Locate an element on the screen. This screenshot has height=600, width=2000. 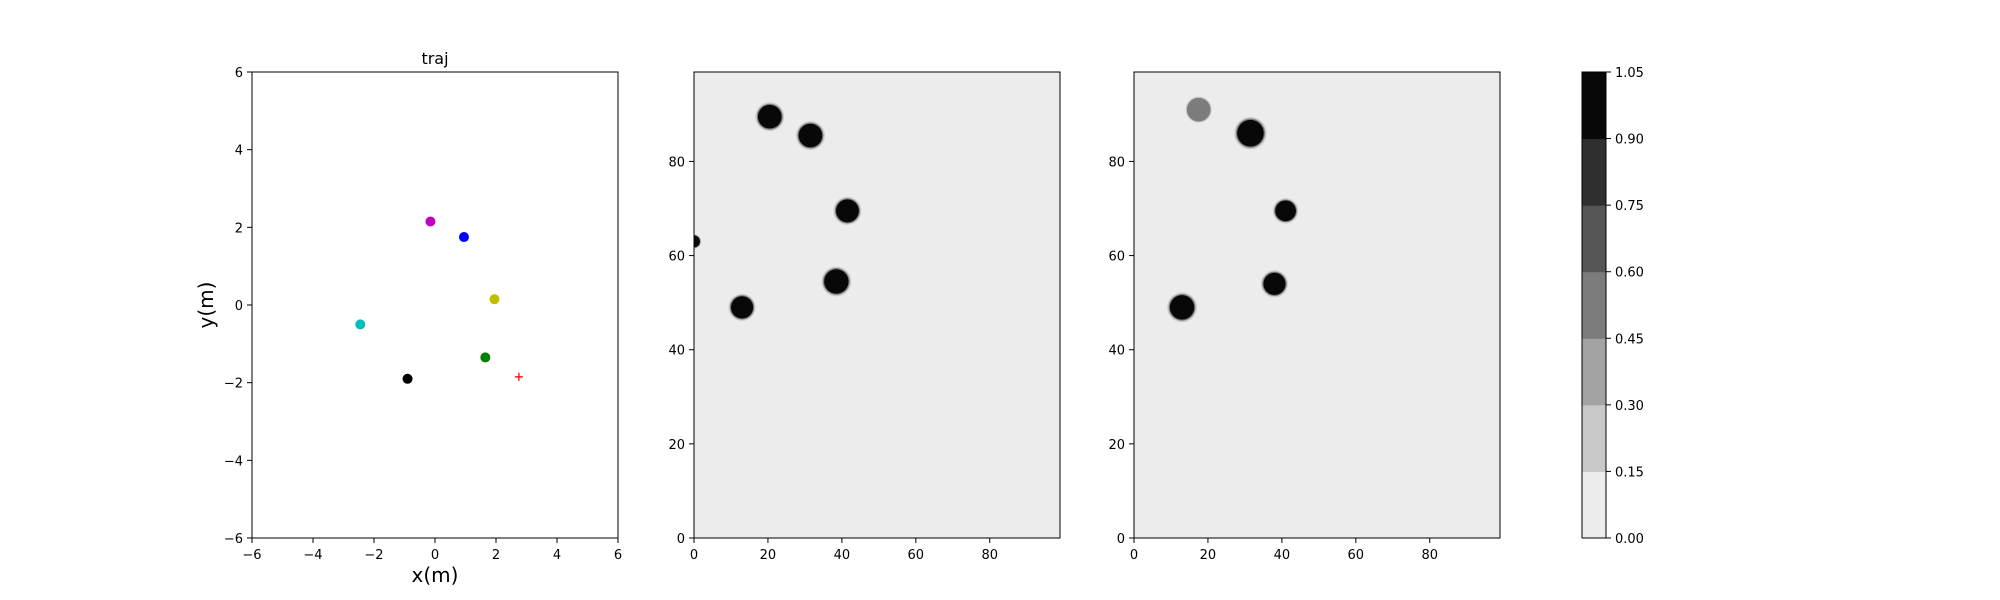
y-tick-label: −6 is located at coordinates (233, 539).